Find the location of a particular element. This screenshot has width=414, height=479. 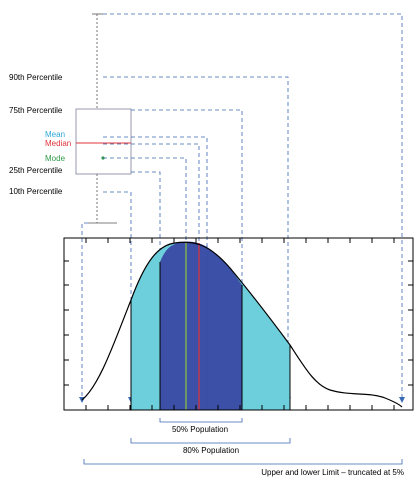

band-50-percent is located at coordinates (201, 325).